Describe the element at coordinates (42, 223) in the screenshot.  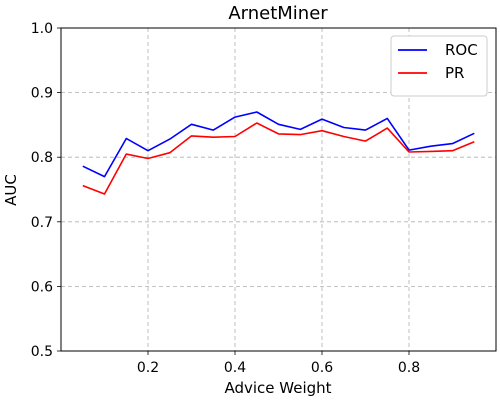
I see `y-tick-label: 0.7` at that location.